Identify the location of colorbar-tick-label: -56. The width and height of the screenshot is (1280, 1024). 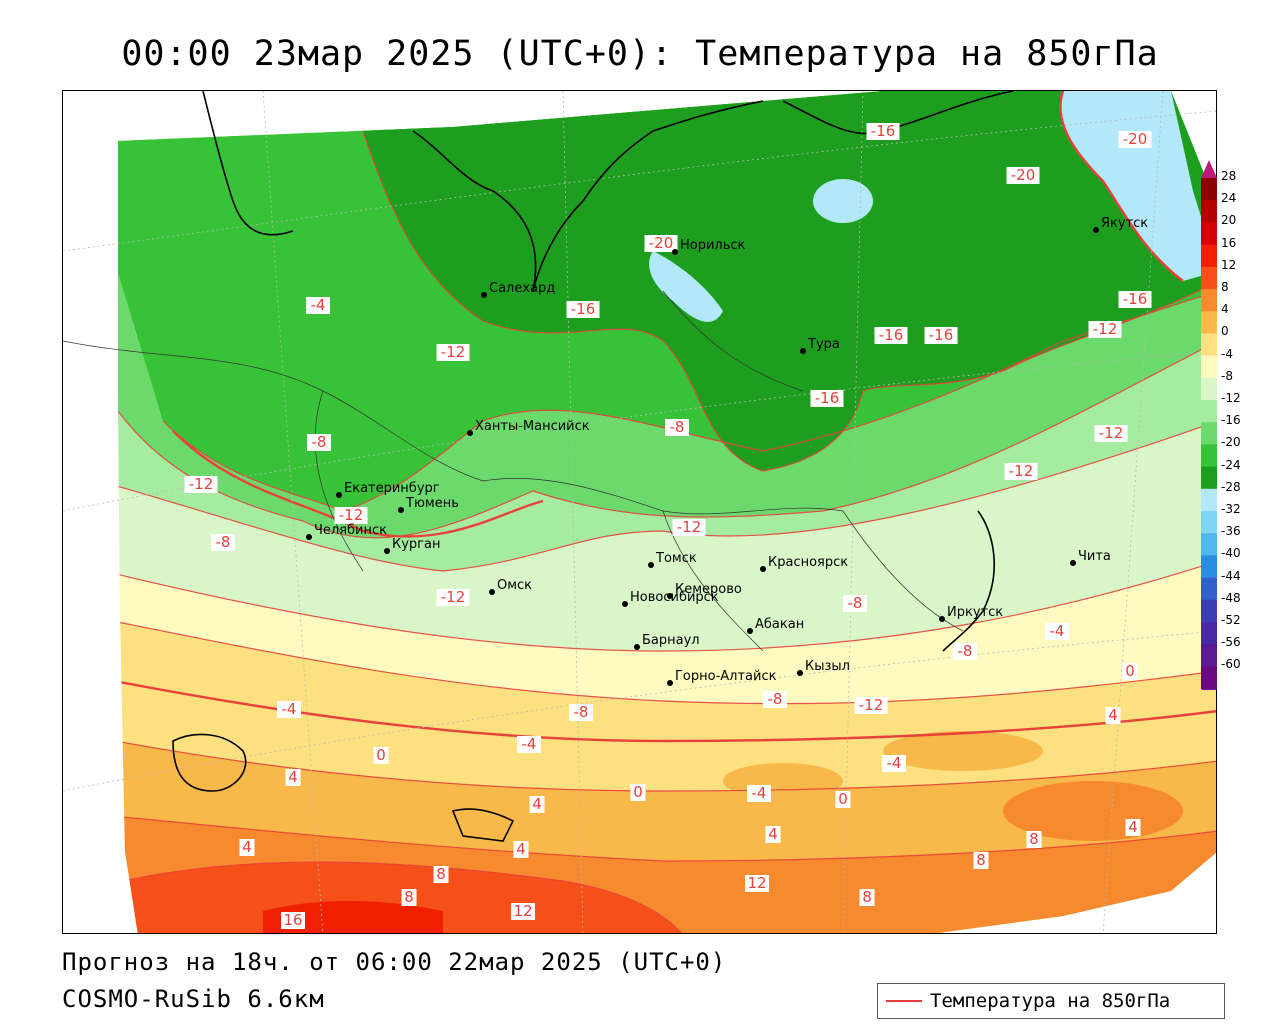
(1231, 642).